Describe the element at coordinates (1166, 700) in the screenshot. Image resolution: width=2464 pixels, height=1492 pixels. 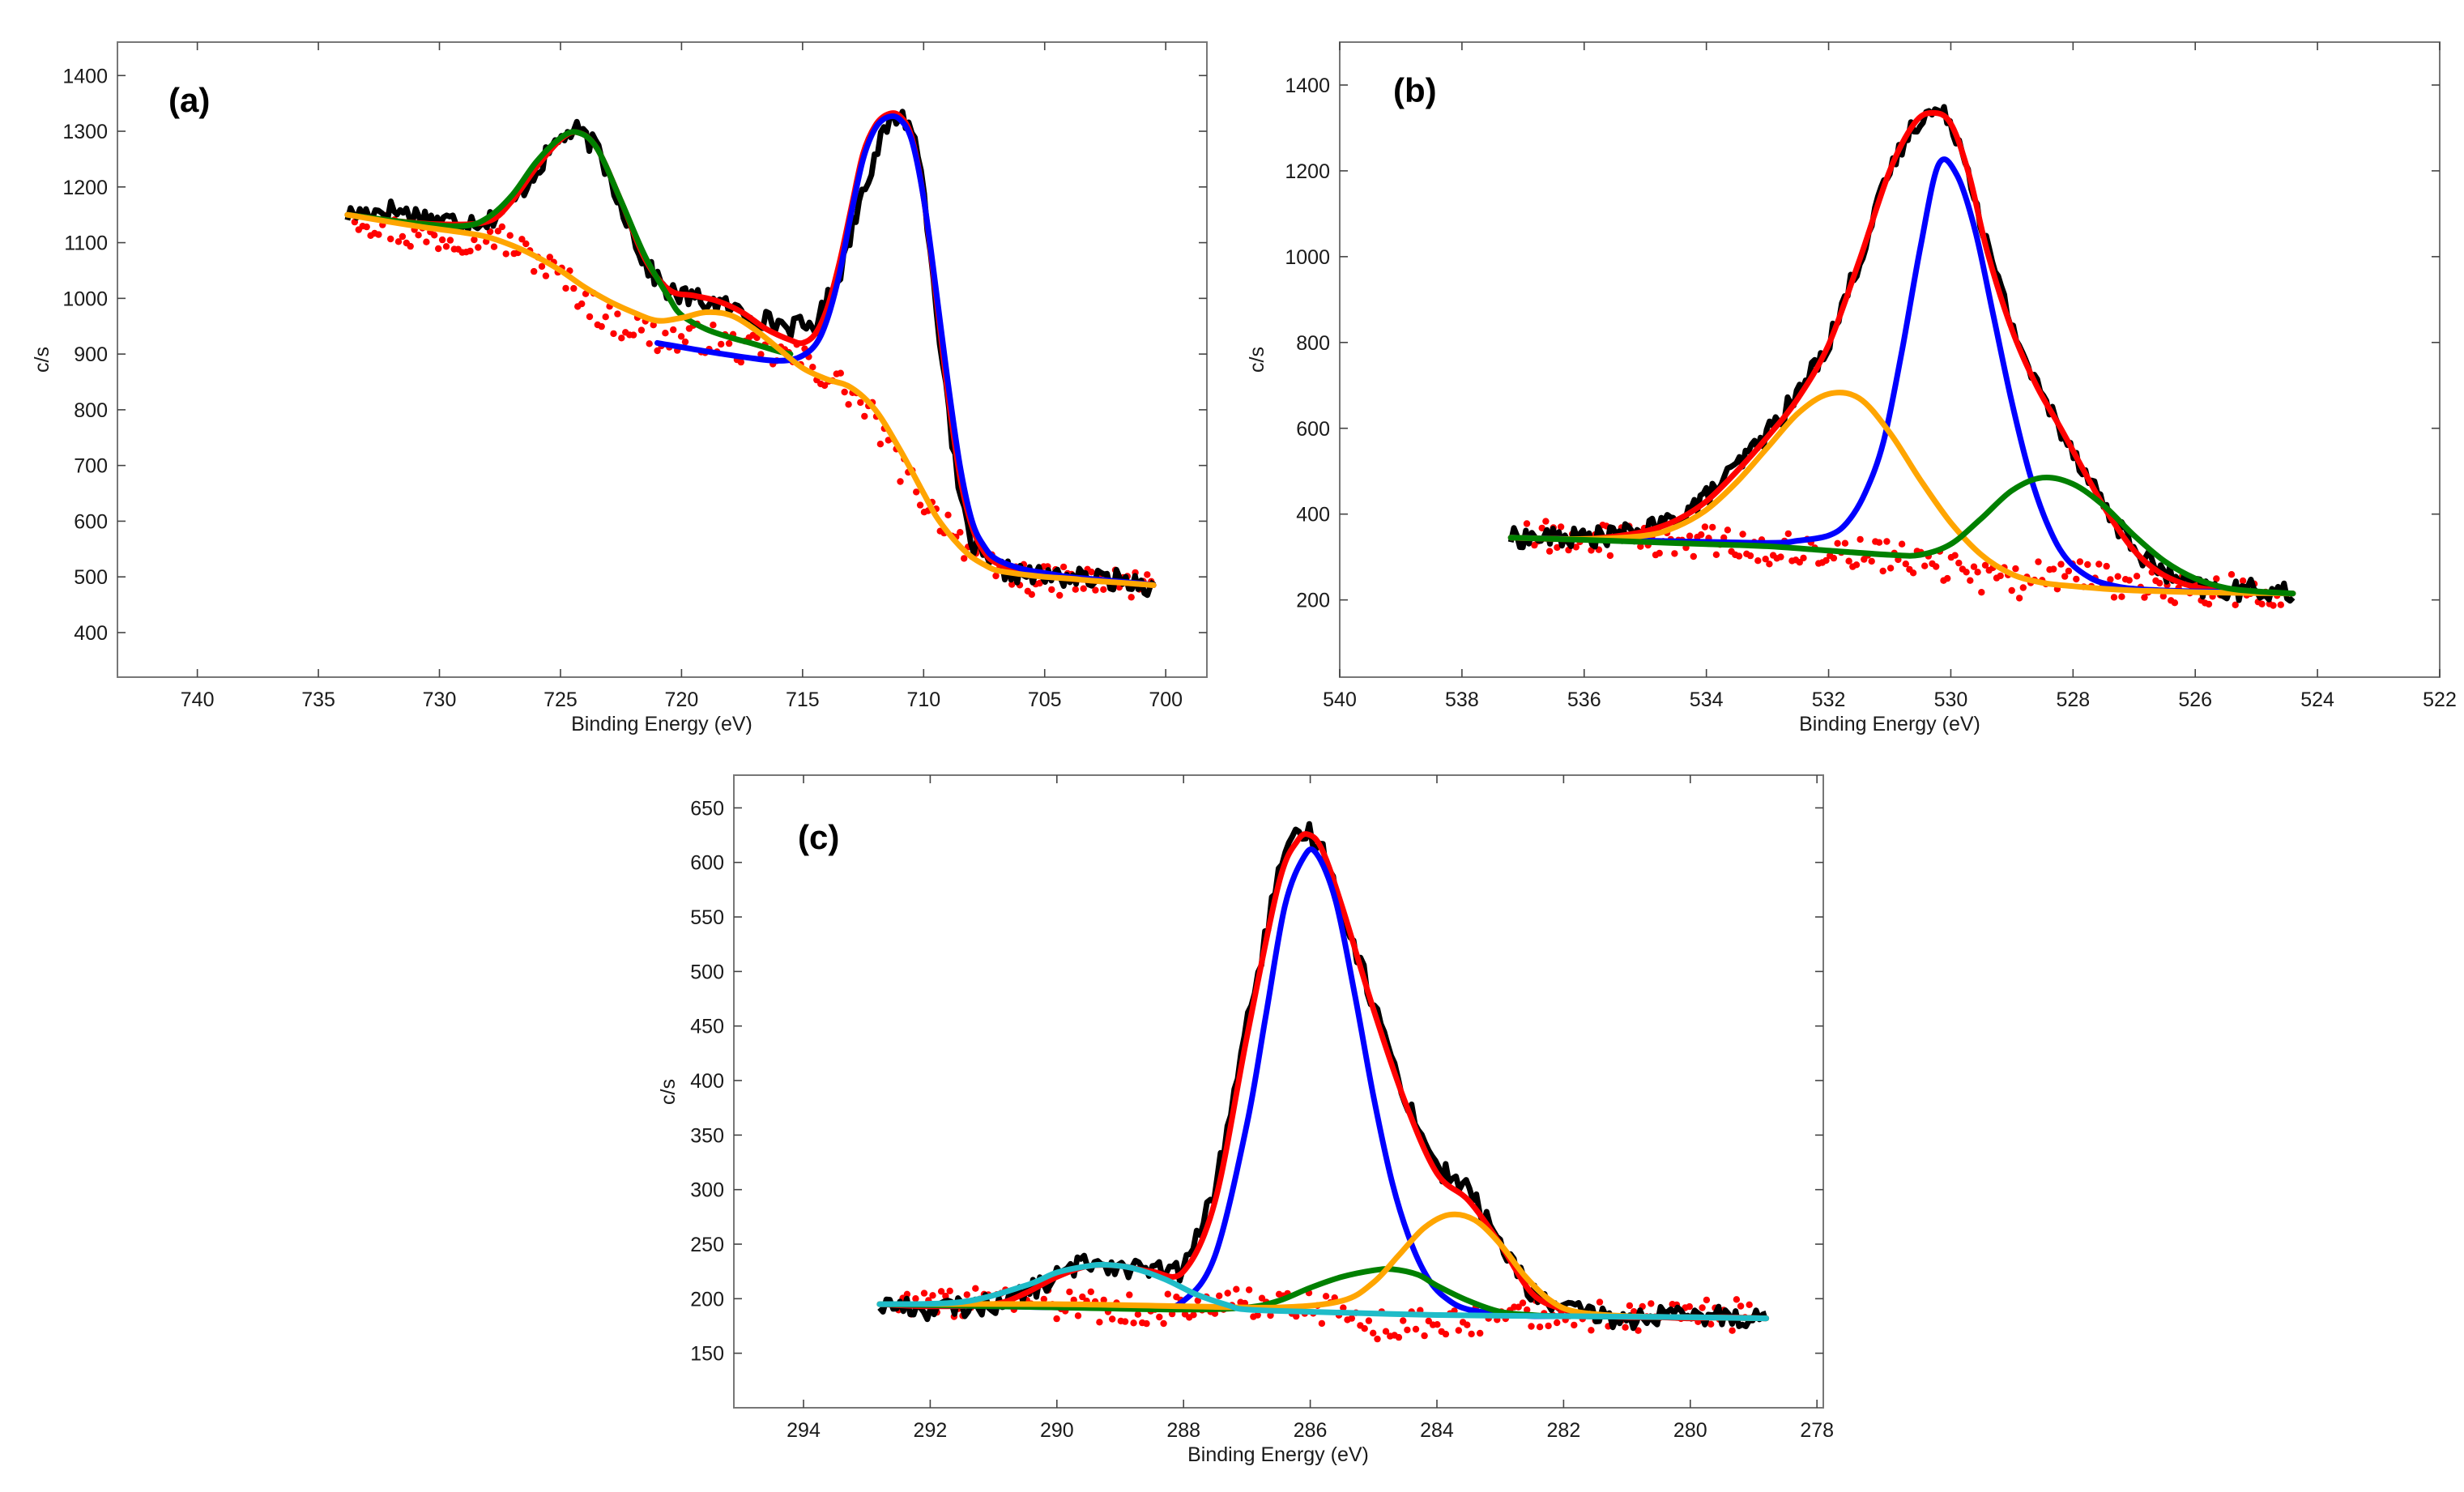
I see `panel-a-x-tick-label: 700` at that location.